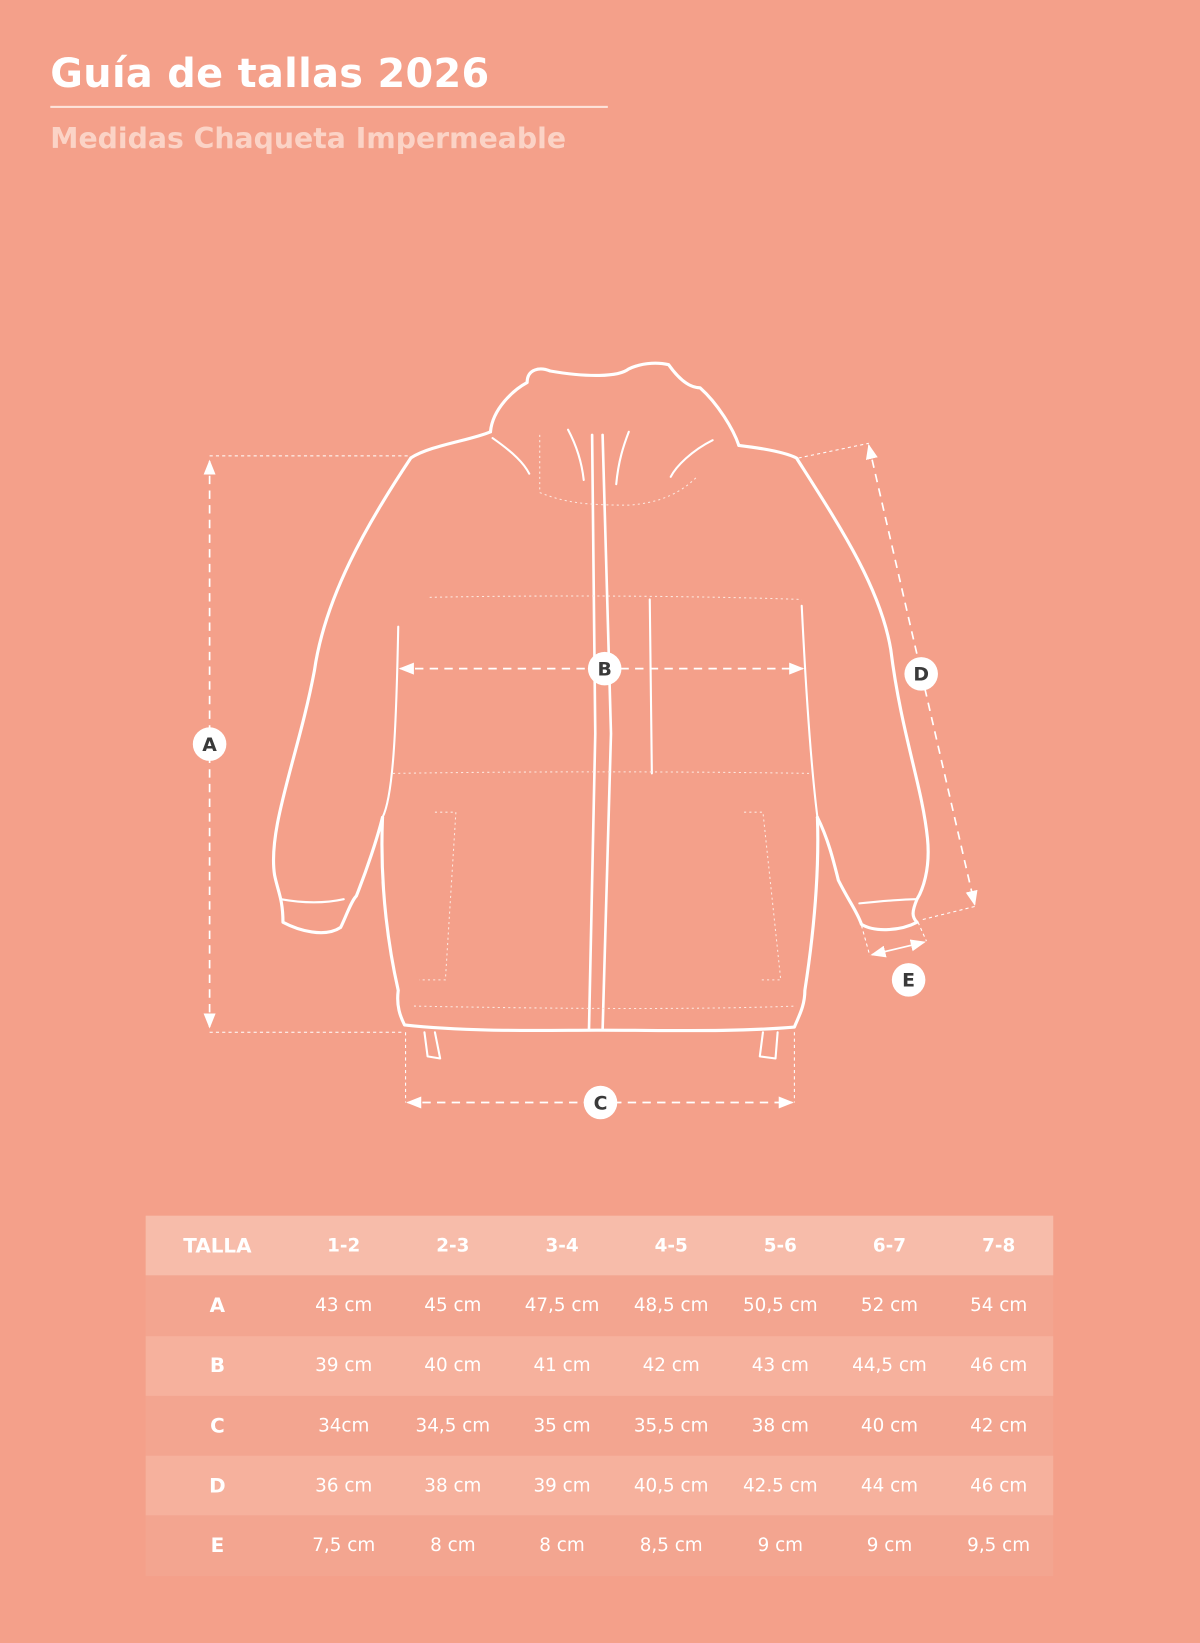 The height and width of the screenshot is (1643, 1200). I want to click on marker-c, so click(600, 1102).